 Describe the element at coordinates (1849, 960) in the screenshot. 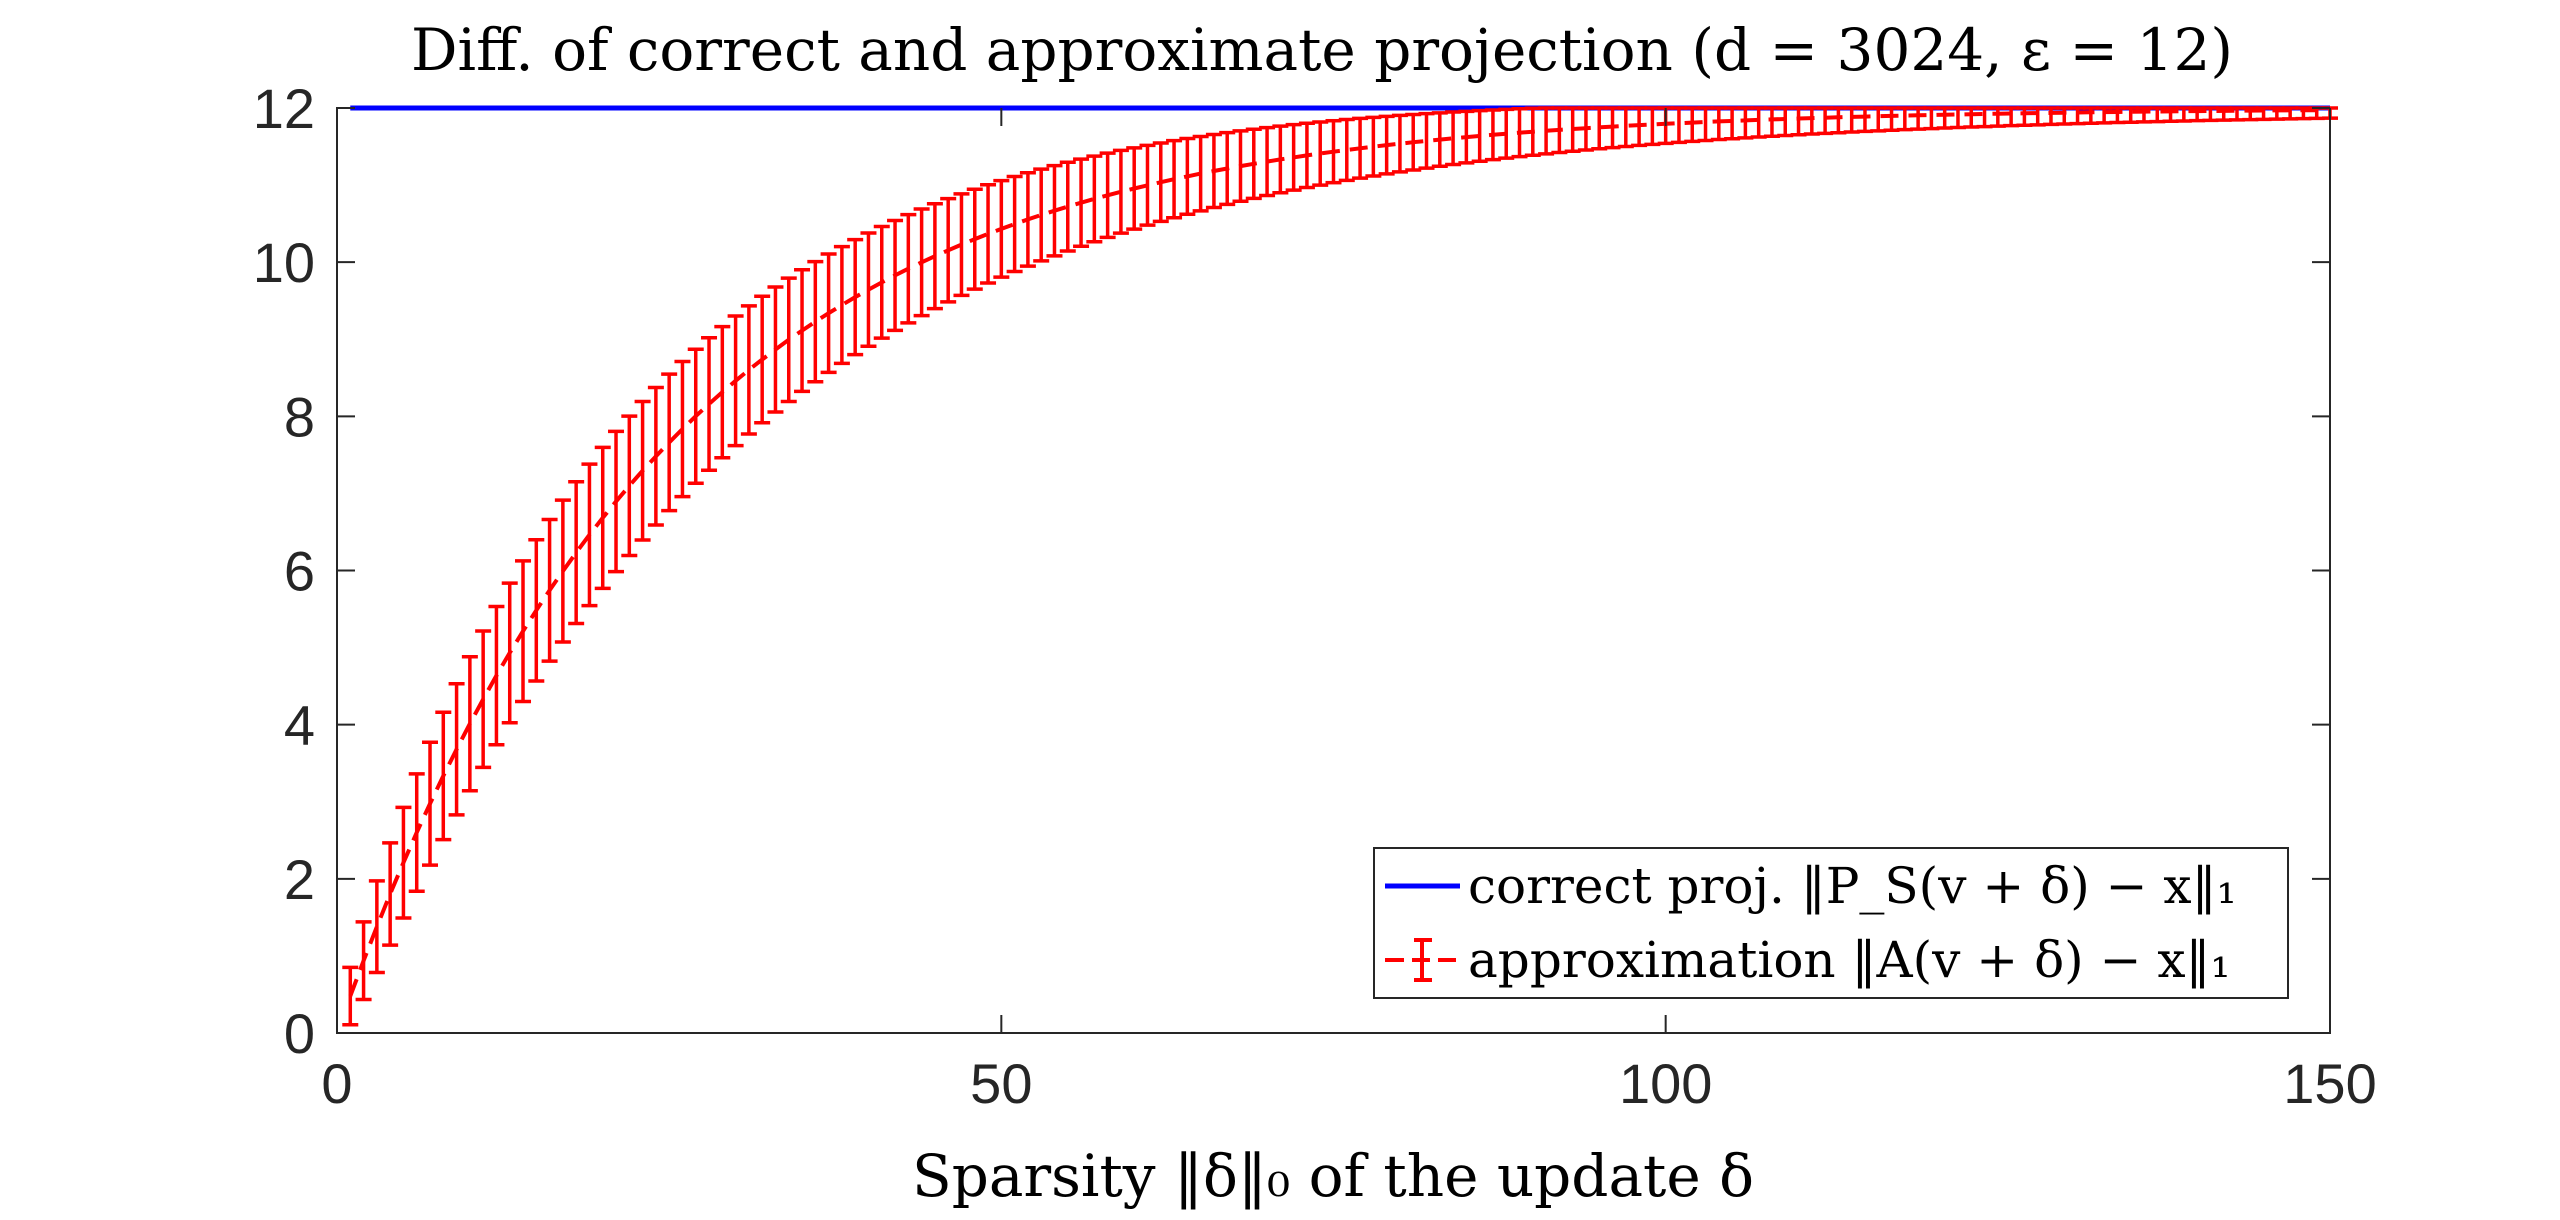

I see `legend-label-approx: approximation ‖A(v + δ) − x‖₁` at that location.